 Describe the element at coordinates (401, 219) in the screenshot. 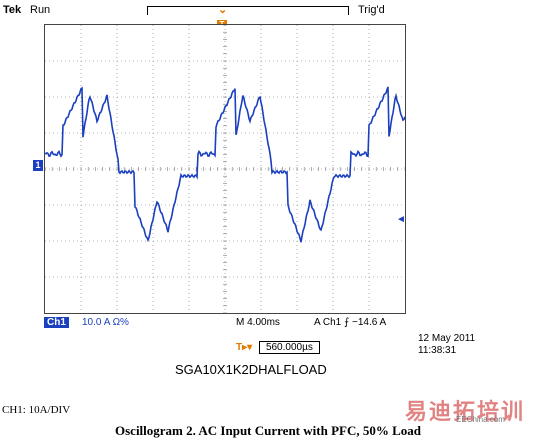

I see `trigger-level-icon: ◄` at that location.